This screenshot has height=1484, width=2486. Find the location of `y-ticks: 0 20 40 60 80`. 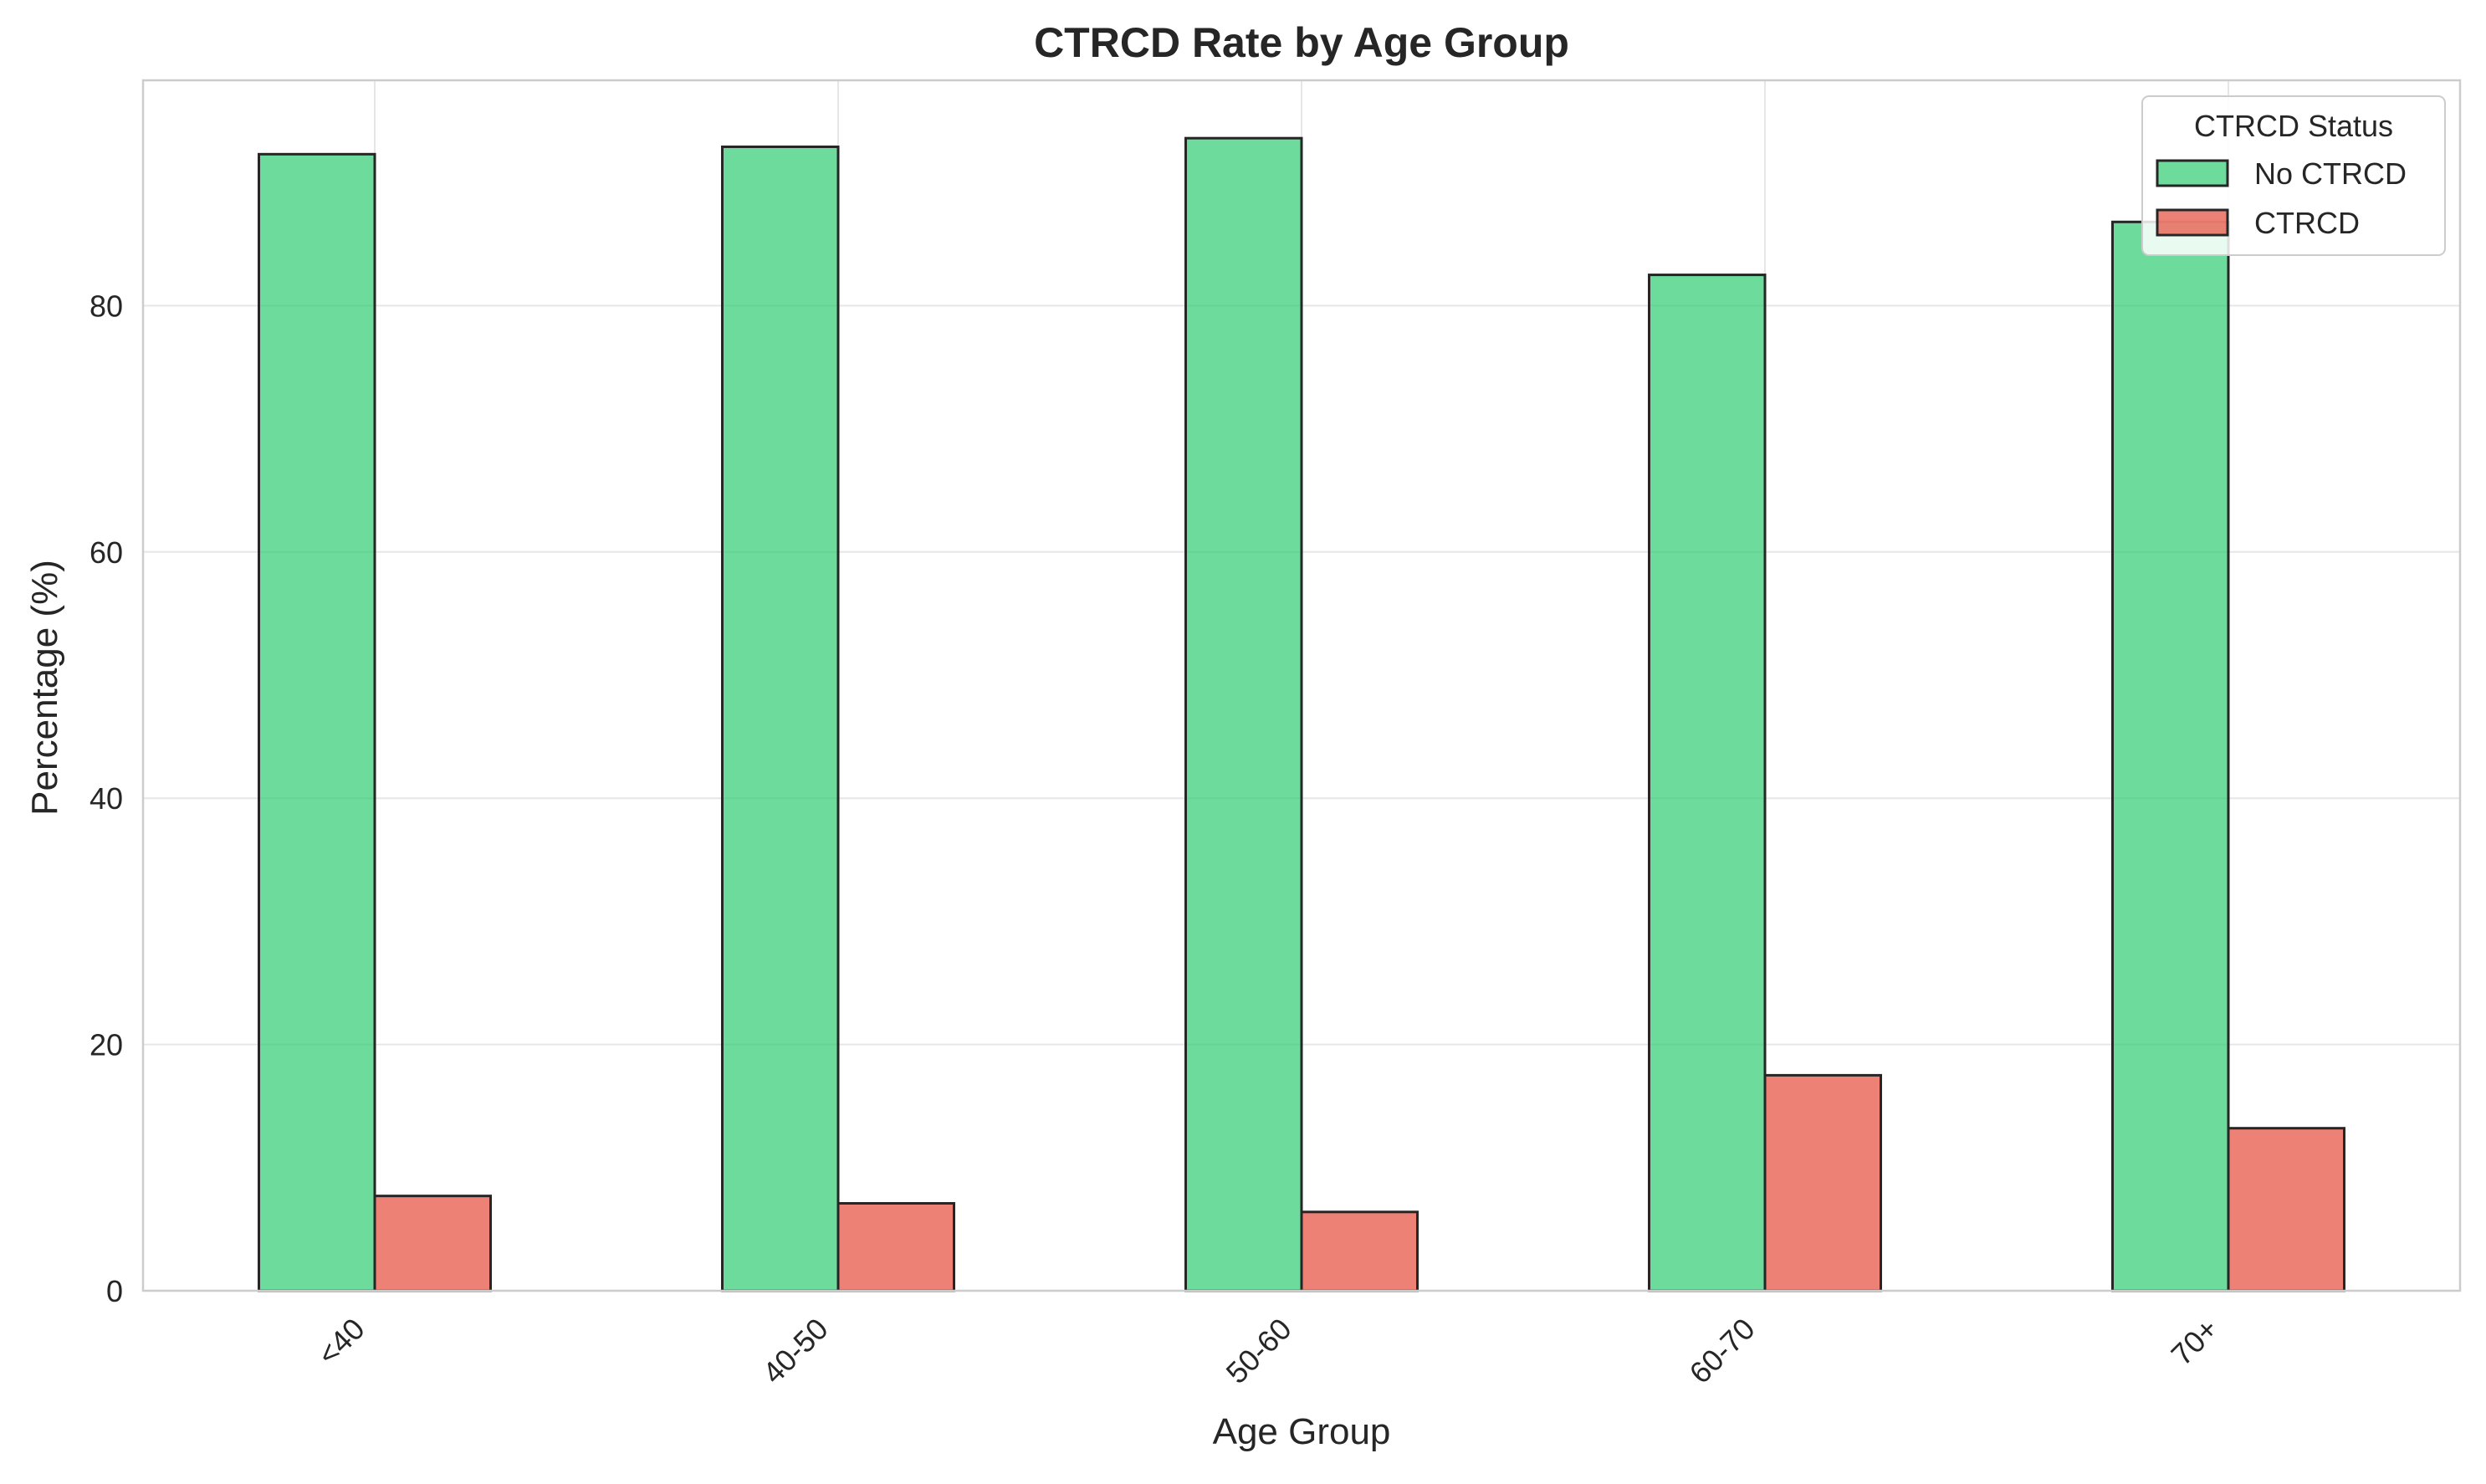

y-ticks: 0 20 40 60 80 is located at coordinates (107, 798).